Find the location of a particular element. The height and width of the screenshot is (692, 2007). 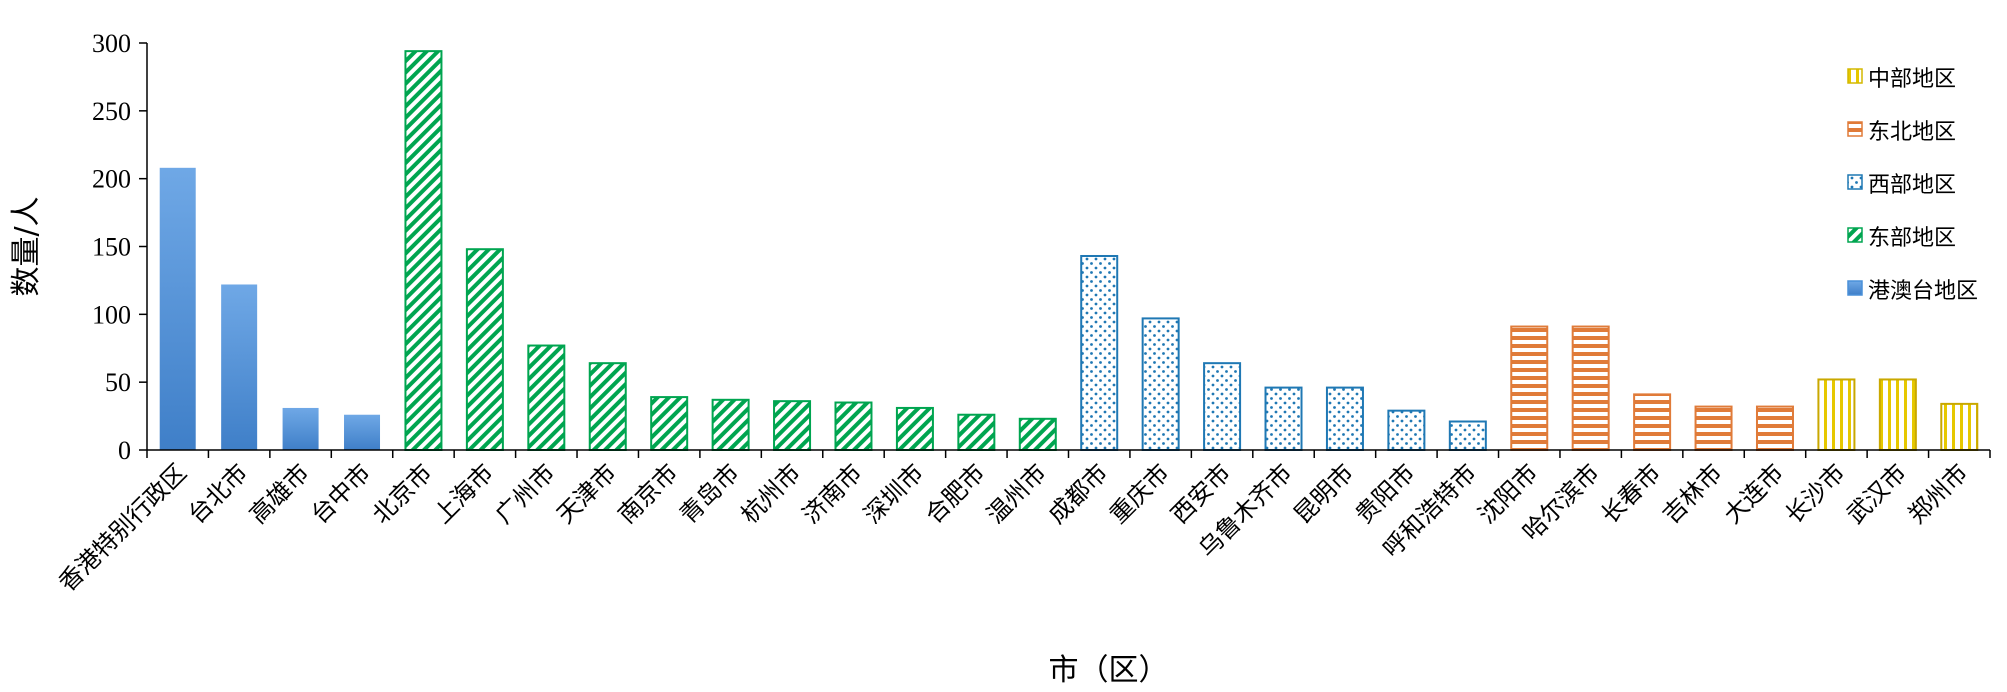

x-tick-label: 青岛市 is located at coordinates (709, 493).